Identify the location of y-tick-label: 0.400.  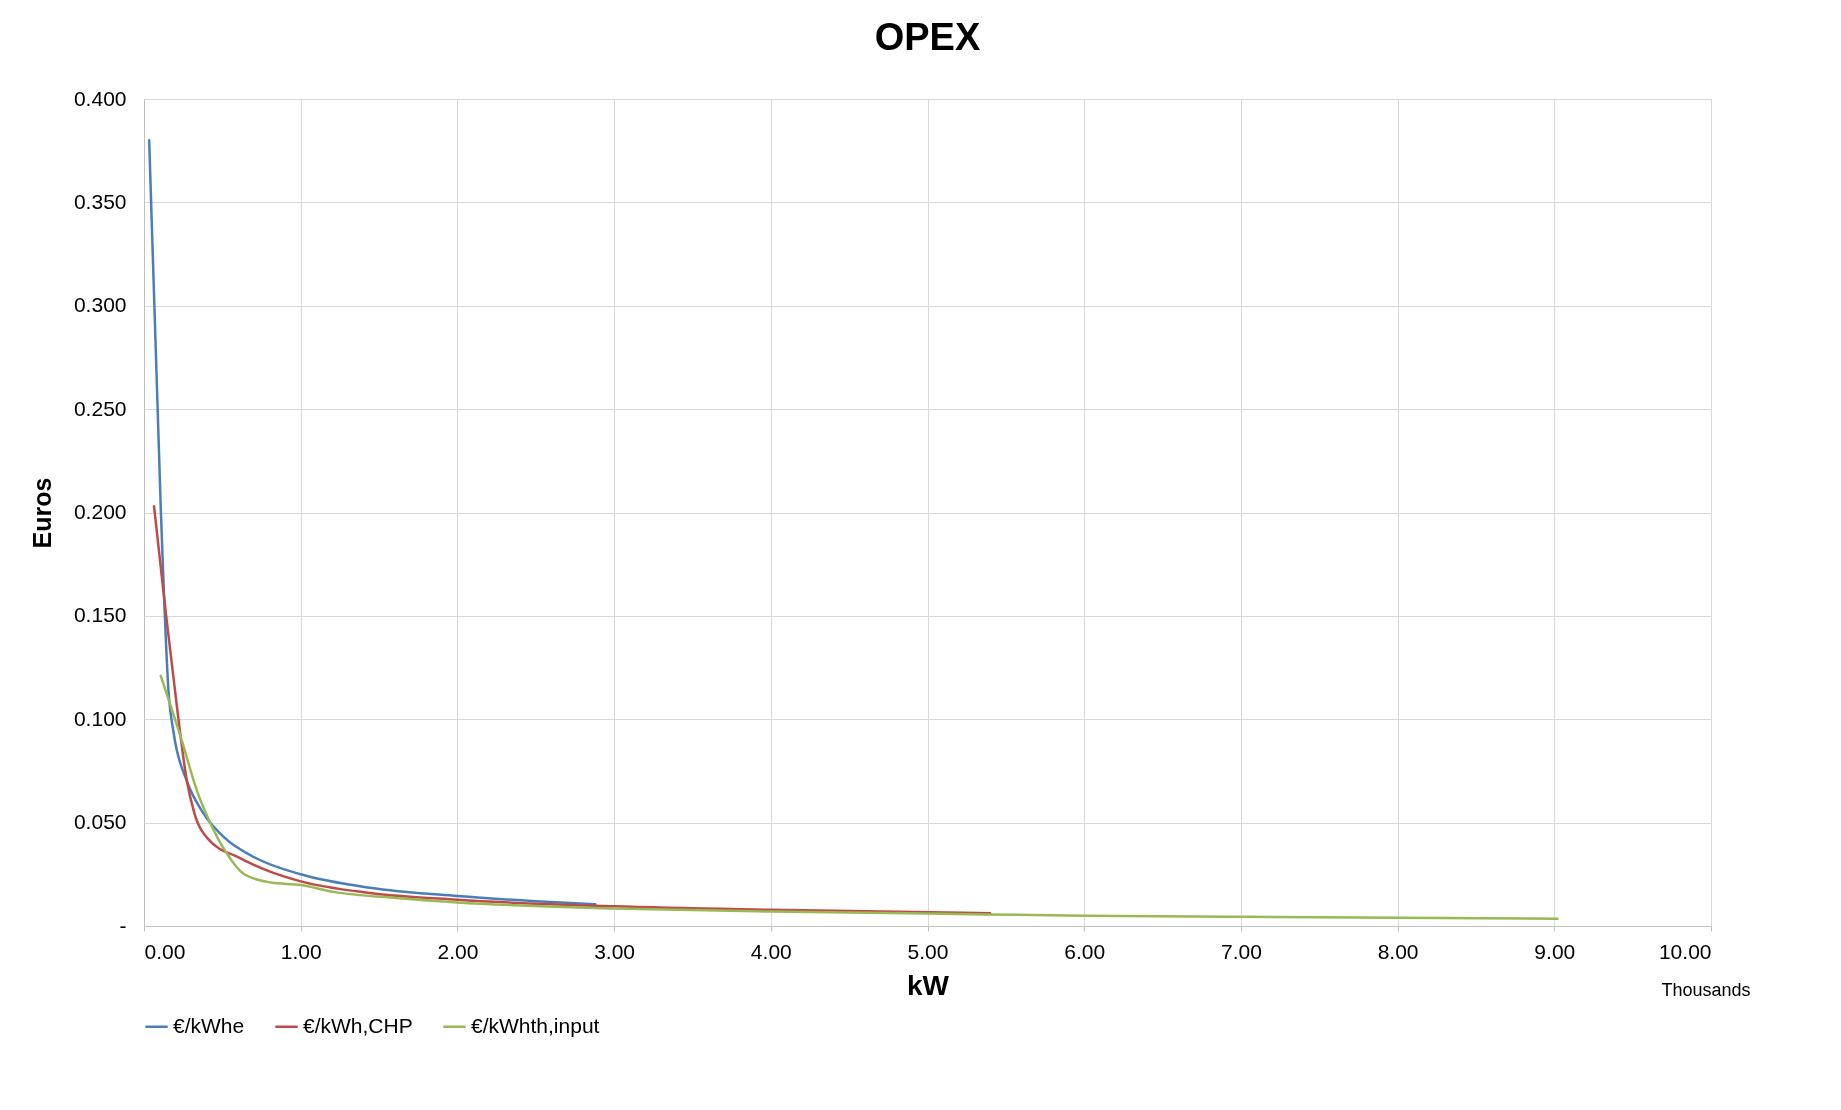
(100, 98).